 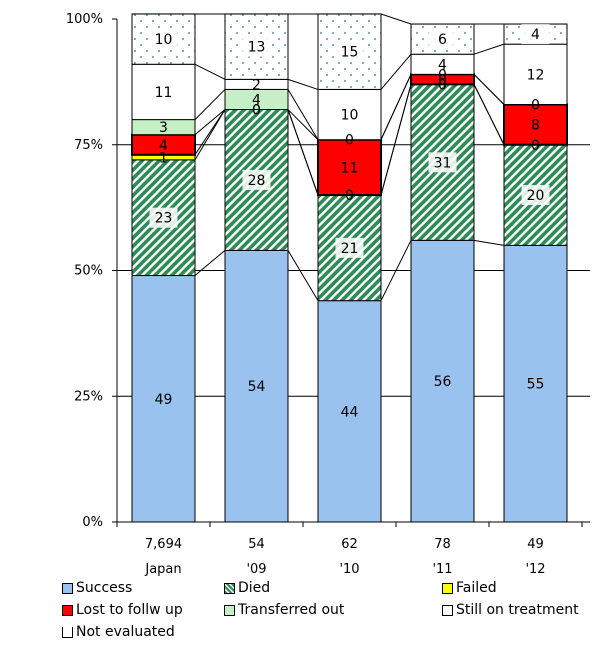 What do you see at coordinates (104, 588) in the screenshot?
I see `legend-label: Success` at bounding box center [104, 588].